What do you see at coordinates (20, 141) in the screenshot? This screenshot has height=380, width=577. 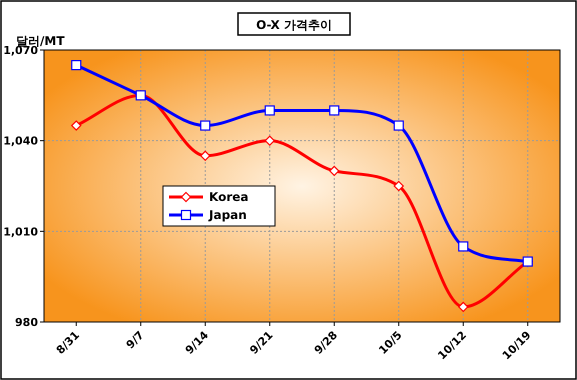 I see `y-tick-label: 1,040` at bounding box center [20, 141].